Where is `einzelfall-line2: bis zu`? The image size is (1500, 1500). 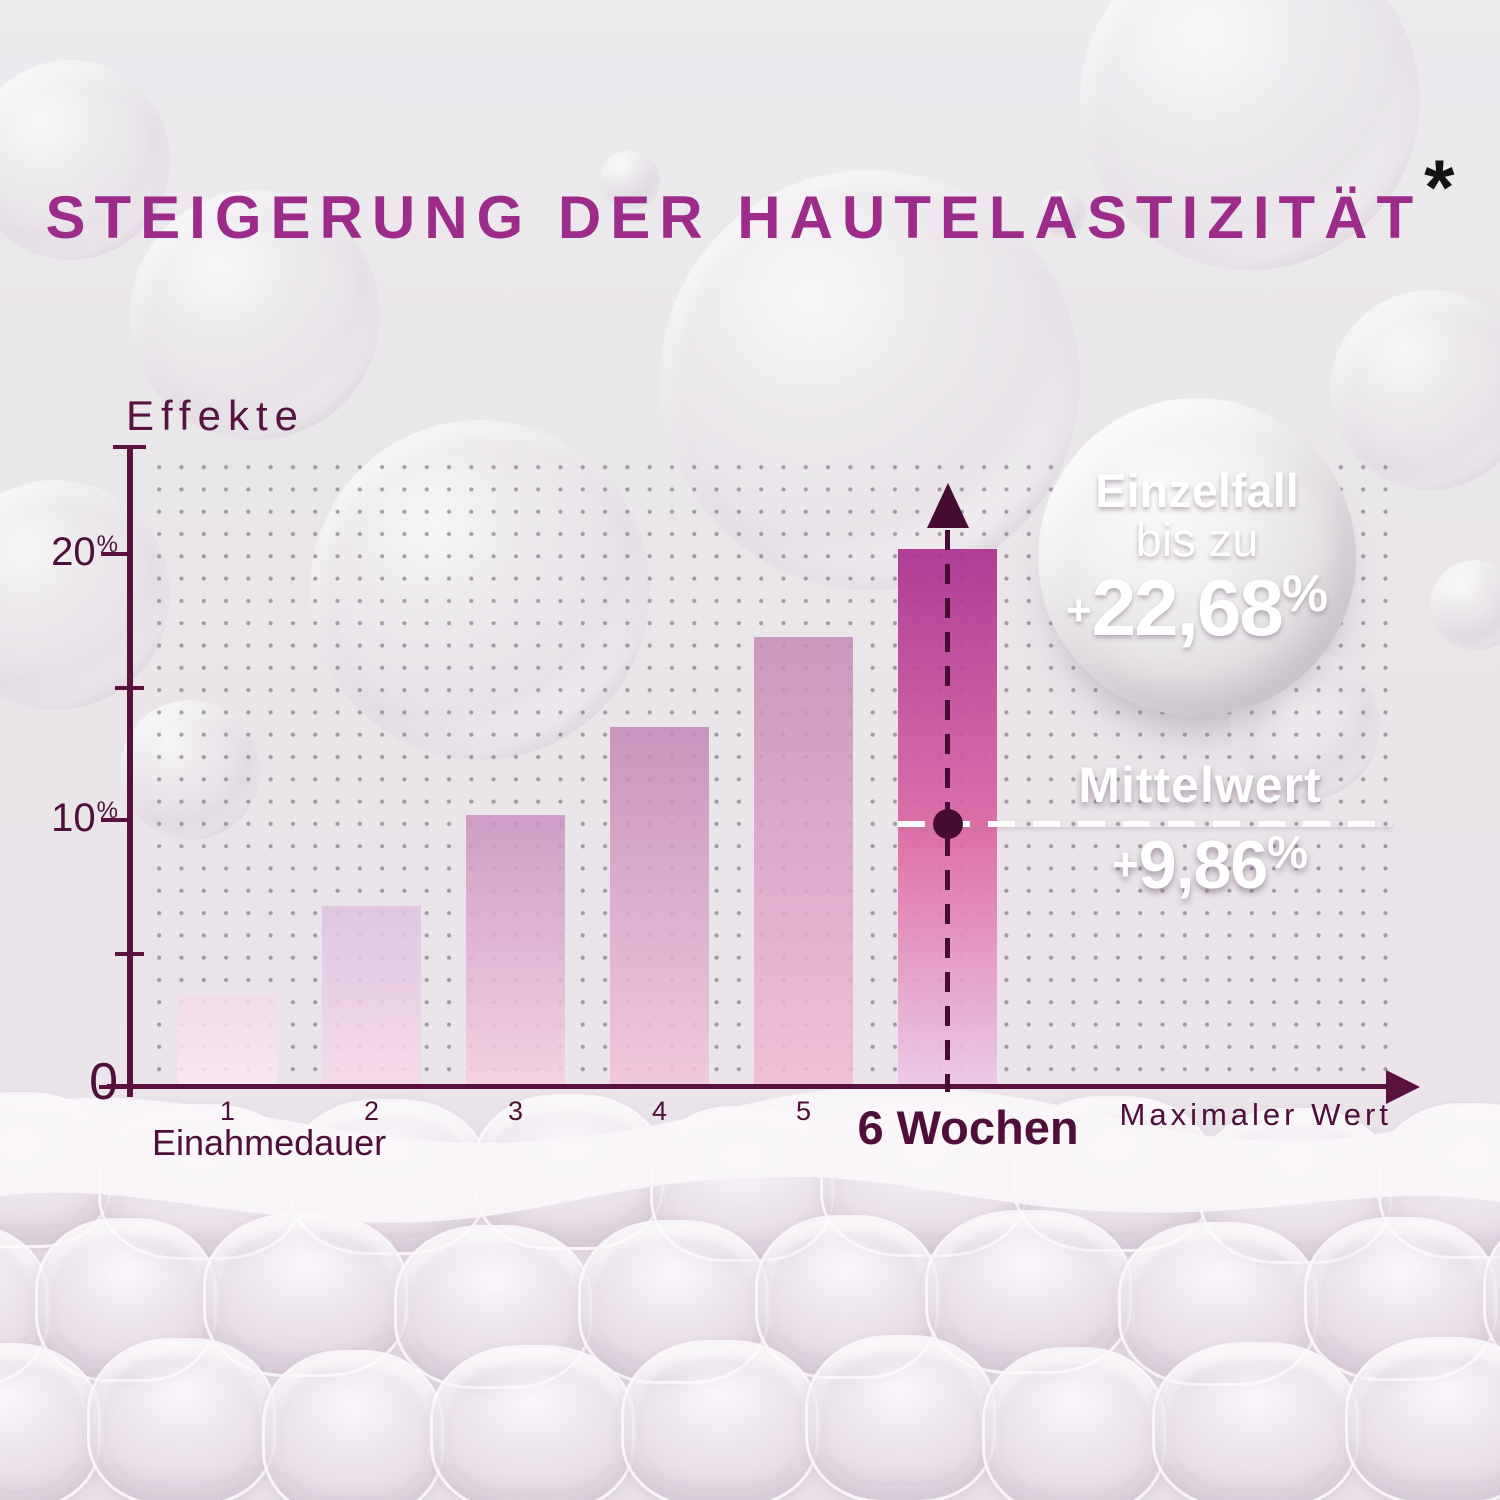
einzelfall-line2: bis zu is located at coordinates (1197, 539).